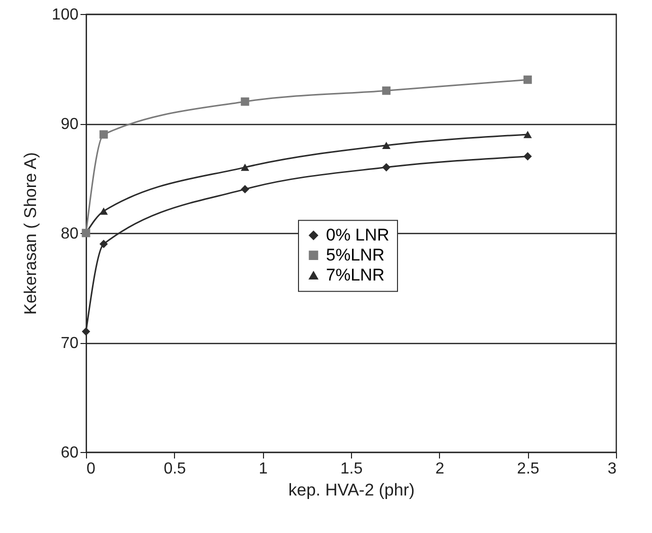 The width and height of the screenshot is (652, 533). Describe the element at coordinates (612, 469) in the screenshot. I see `x-tick-label: 3` at that location.